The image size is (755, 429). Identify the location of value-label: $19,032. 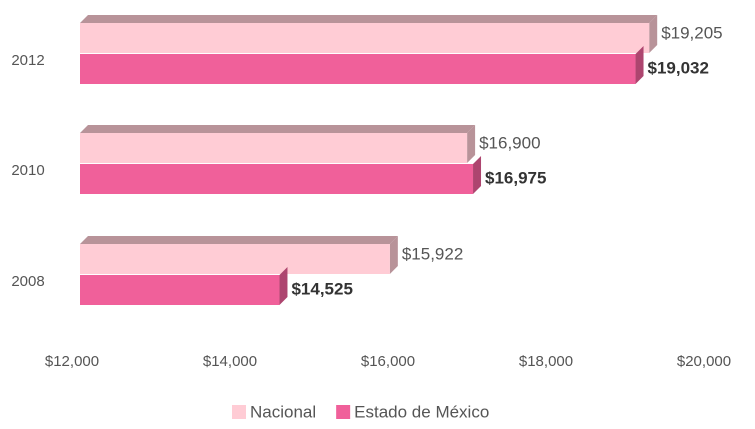
(678, 67).